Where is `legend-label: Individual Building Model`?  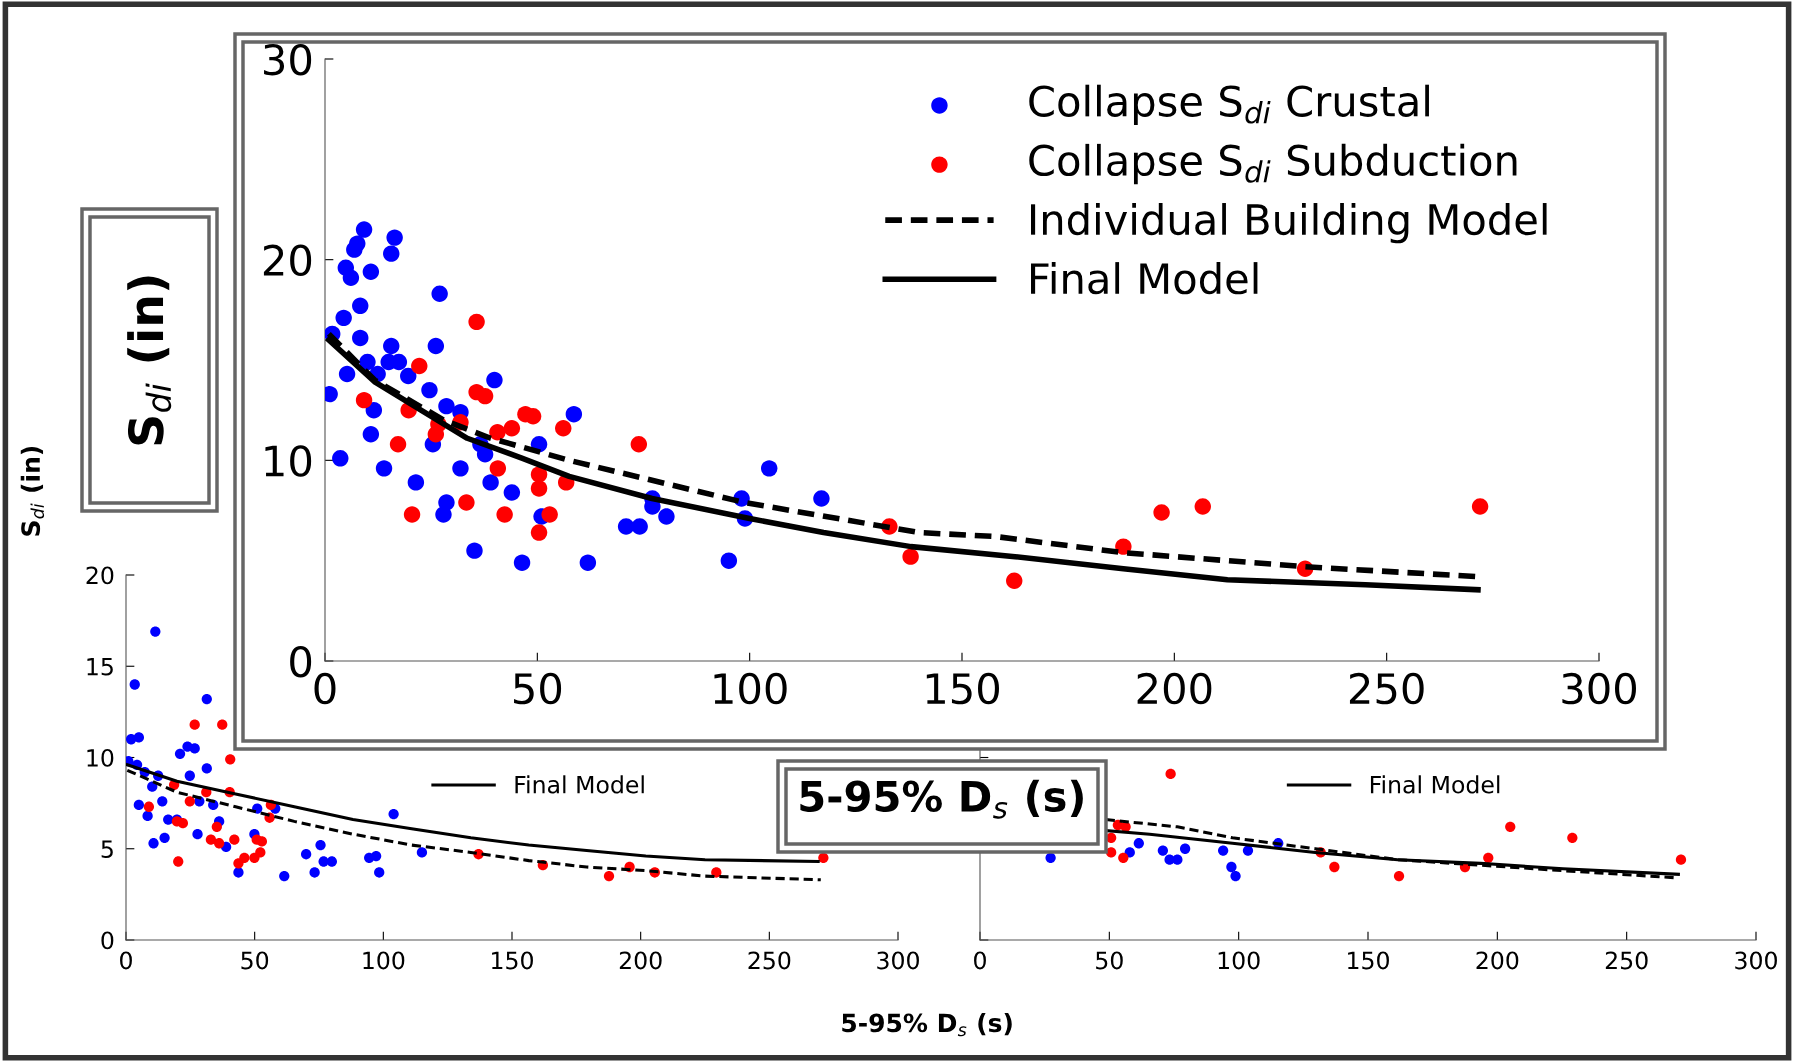 legend-label: Individual Building Model is located at coordinates (1289, 223).